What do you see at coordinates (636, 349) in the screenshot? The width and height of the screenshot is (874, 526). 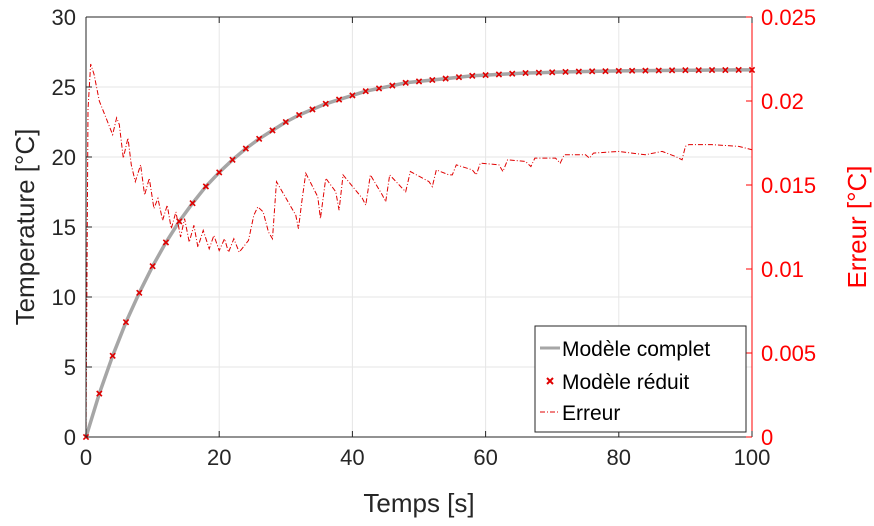 I see `legend-label-complet: Modèle complet` at bounding box center [636, 349].